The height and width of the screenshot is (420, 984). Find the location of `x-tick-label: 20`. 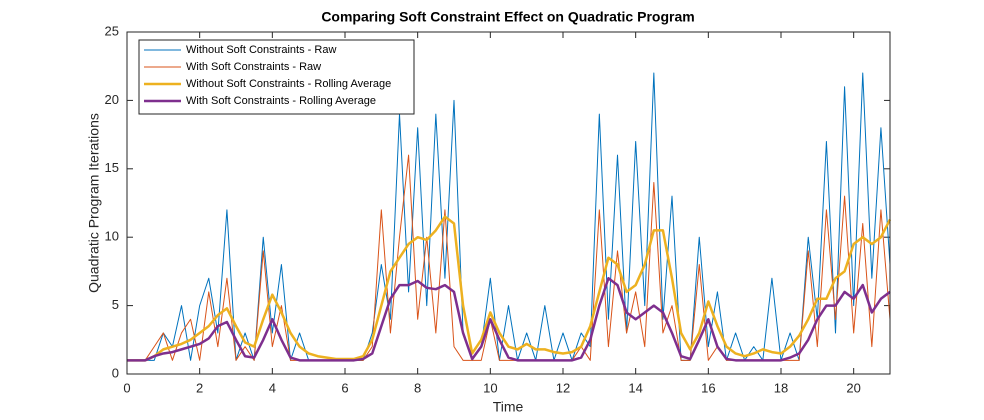

x-tick-label: 20 is located at coordinates (853, 387).